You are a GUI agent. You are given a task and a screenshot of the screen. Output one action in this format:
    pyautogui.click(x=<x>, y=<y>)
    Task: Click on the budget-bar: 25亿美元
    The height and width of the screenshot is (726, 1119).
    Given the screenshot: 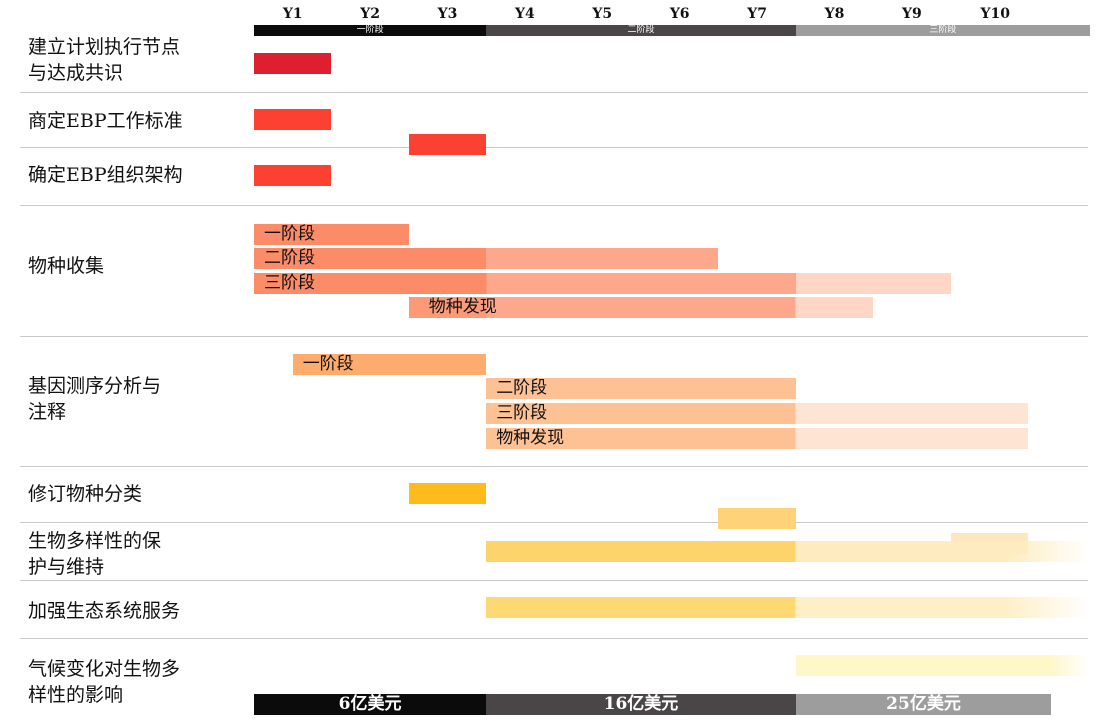 What is the action you would take?
    pyautogui.click(x=923, y=704)
    